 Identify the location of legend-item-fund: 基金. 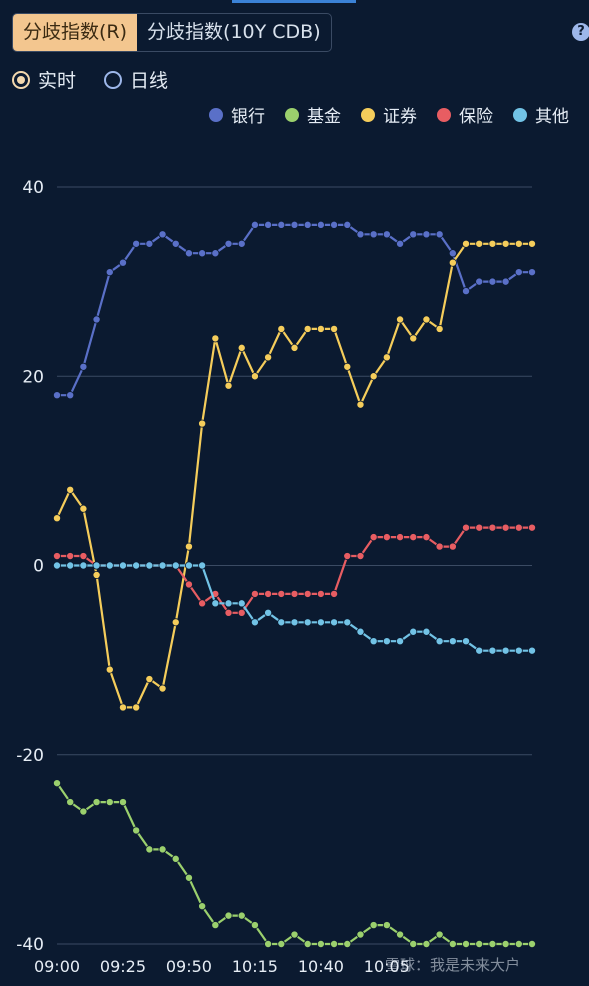
(313, 114).